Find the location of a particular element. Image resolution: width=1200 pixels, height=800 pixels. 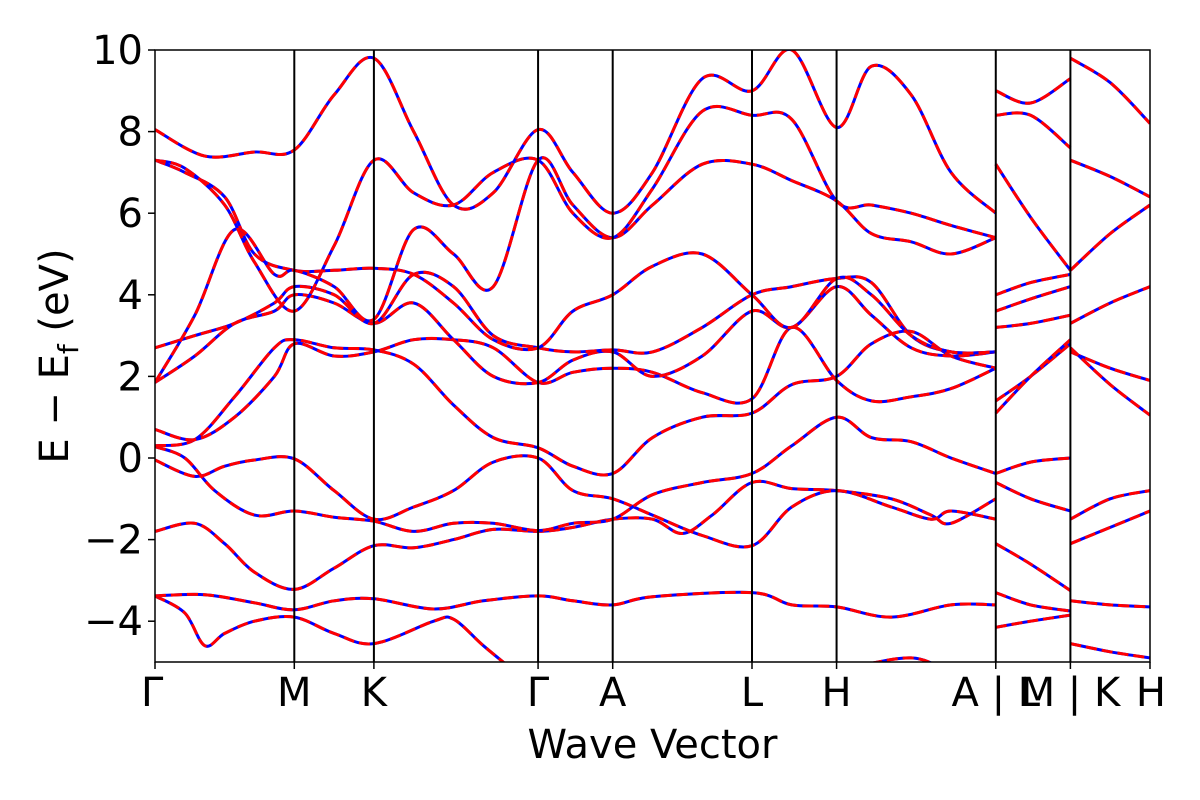

x-tick-label-4: A is located at coordinates (613, 693).